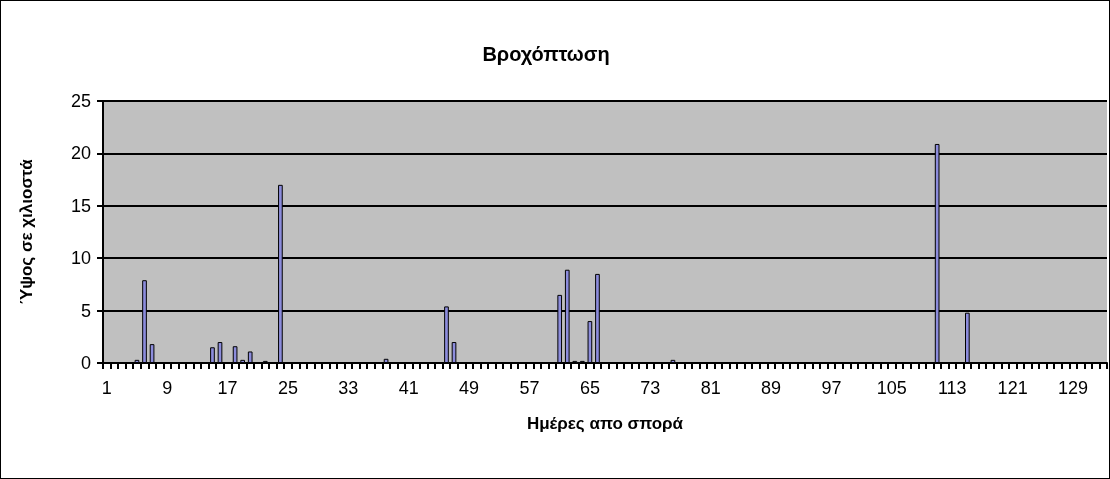 The width and height of the screenshot is (1110, 479). Describe the element at coordinates (80, 205) in the screenshot. I see `y-tick-label: 15` at that location.